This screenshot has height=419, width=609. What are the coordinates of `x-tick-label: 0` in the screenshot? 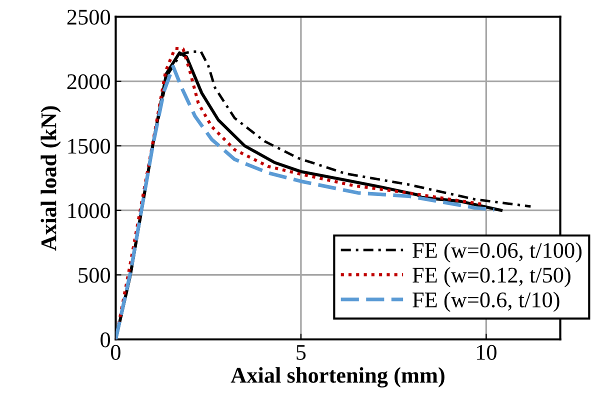 It's located at (115, 352).